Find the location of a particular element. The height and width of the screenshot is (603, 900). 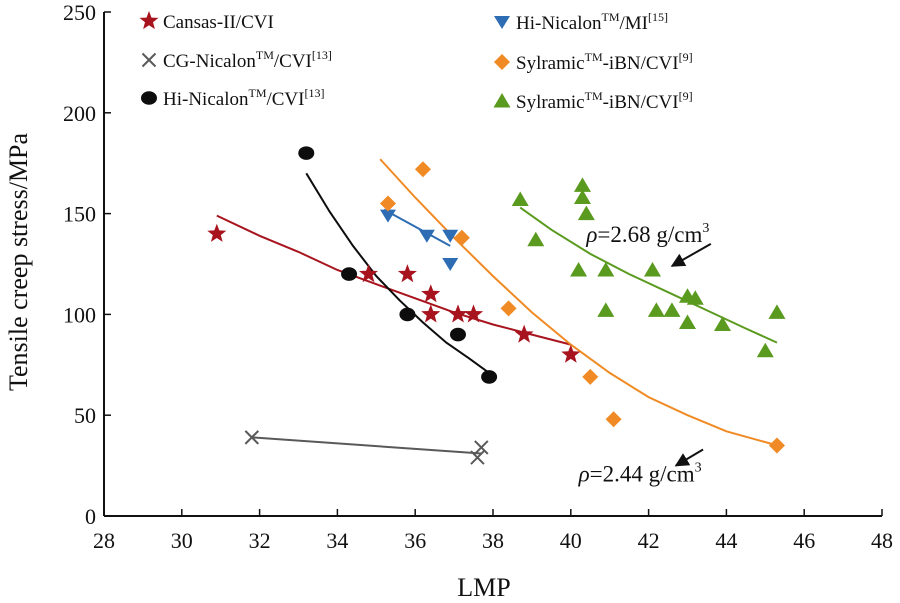

legend-label-cansas: Cansas-II/CVI is located at coordinates (218, 22).